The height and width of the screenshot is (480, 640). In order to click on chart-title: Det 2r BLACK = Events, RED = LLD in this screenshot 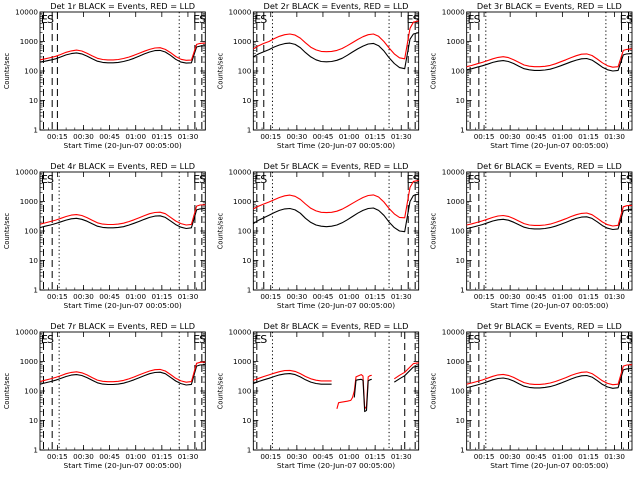, I will do `click(336, 6)`.